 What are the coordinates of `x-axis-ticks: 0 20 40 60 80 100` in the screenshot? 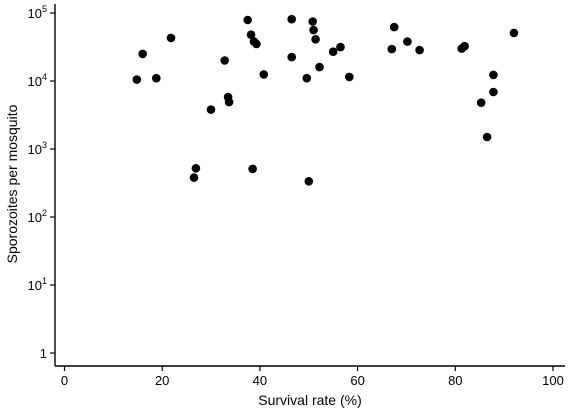 It's located at (312, 377).